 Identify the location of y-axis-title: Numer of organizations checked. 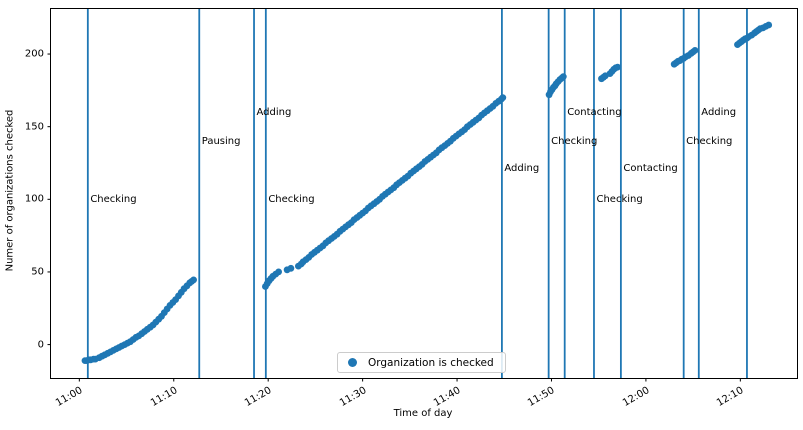
(10, 190).